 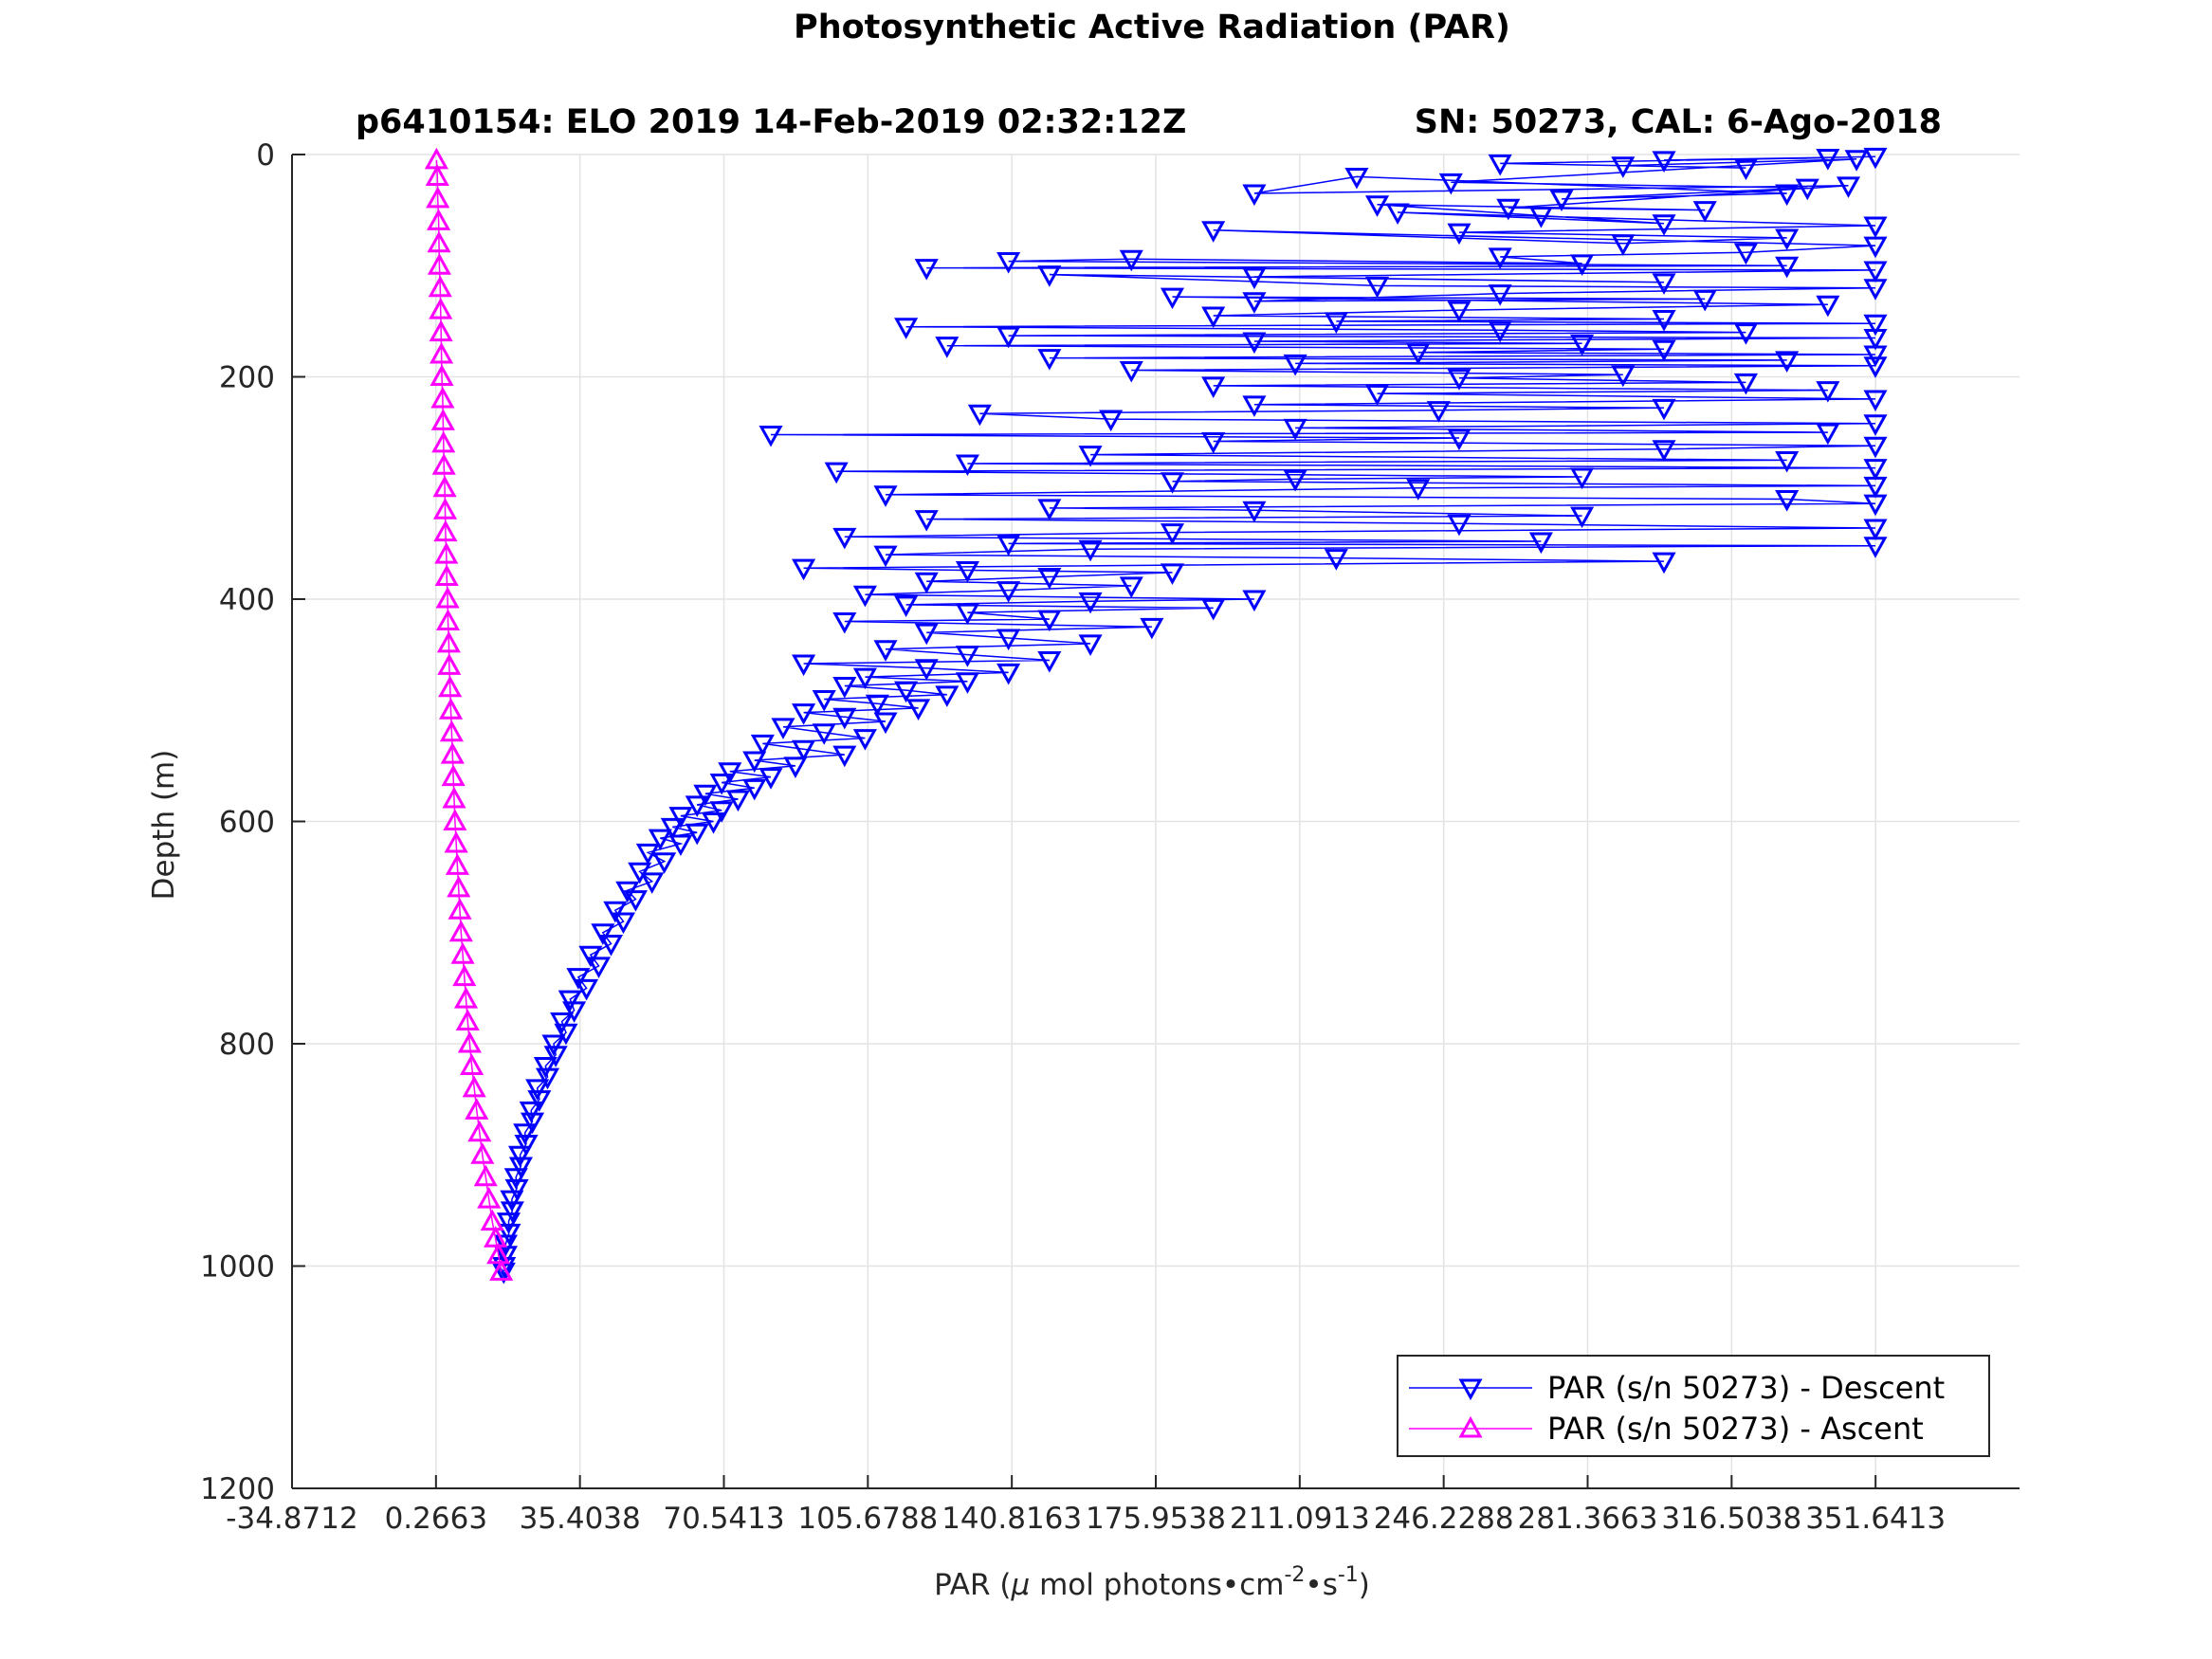 What do you see at coordinates (580, 1519) in the screenshot?
I see `x-tick-label: 35.4038` at bounding box center [580, 1519].